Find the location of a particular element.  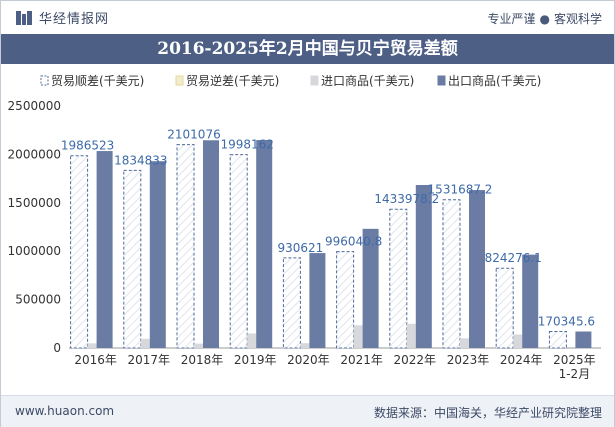

y-tick-label: 500000 is located at coordinates (38, 300).